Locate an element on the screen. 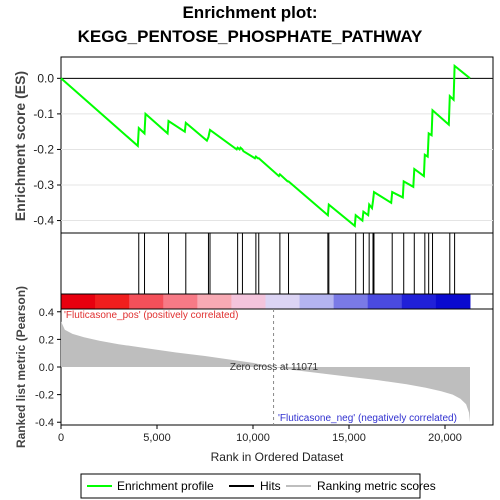 The width and height of the screenshot is (500, 500). es-ytick-label: -0.2 is located at coordinates (43, 149).